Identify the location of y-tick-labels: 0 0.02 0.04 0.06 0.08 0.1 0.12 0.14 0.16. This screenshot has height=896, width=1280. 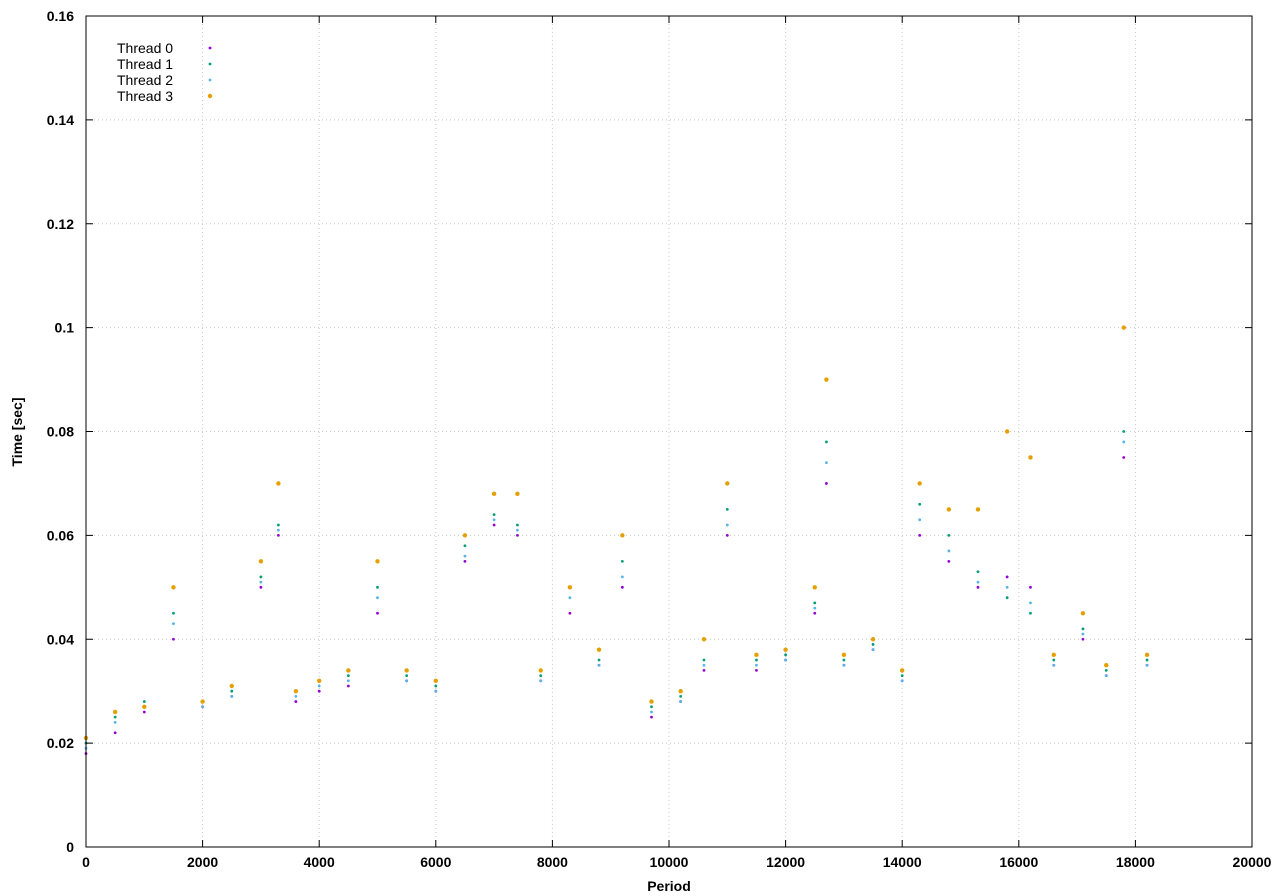
(60, 431).